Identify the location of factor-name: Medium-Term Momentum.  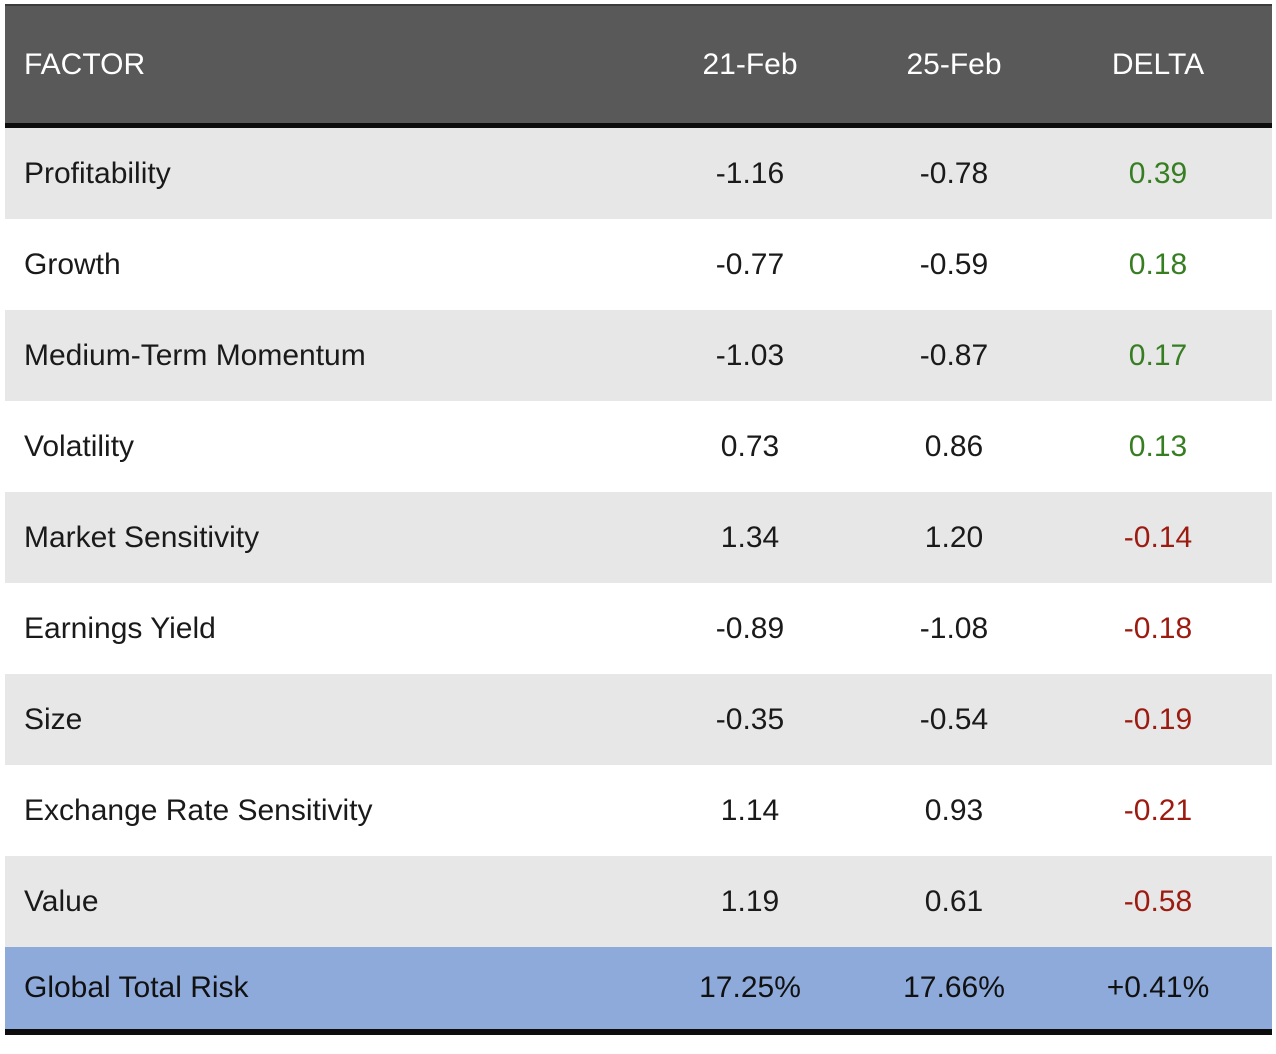
(195, 355).